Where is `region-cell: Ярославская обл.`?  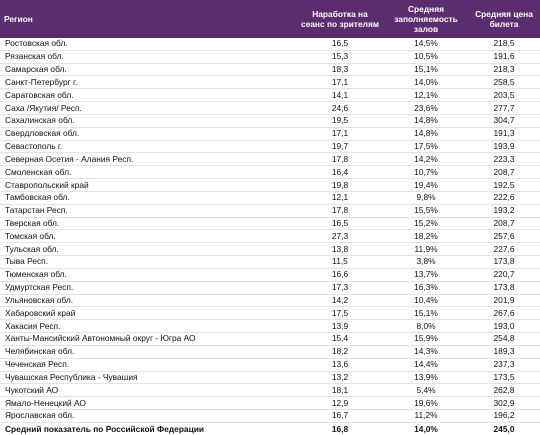 region-cell: Ярославская обл. is located at coordinates (148, 416).